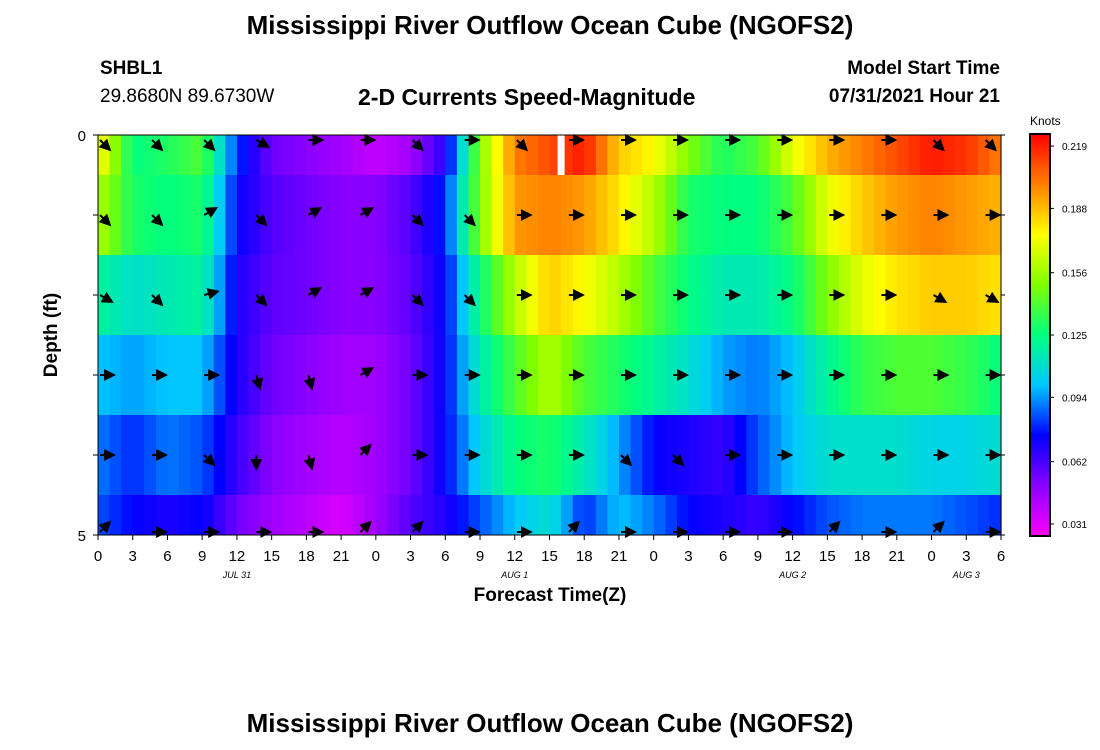  I want to click on colorbar-tick-label: 0.188, so click(1074, 209).